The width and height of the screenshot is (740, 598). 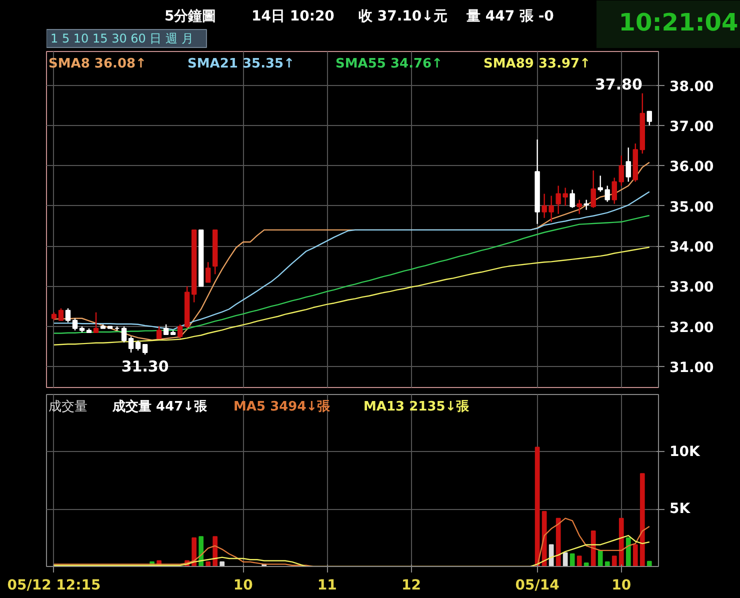 I want to click on text: SMA89 33.97↑, so click(x=537, y=64).